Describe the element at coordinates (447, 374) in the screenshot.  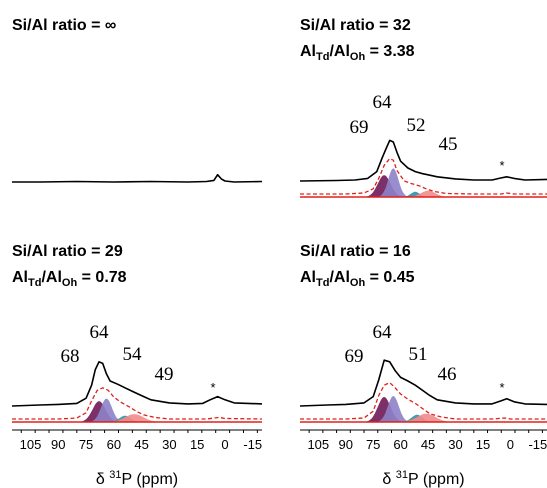
I see `peak-label: 46` at that location.